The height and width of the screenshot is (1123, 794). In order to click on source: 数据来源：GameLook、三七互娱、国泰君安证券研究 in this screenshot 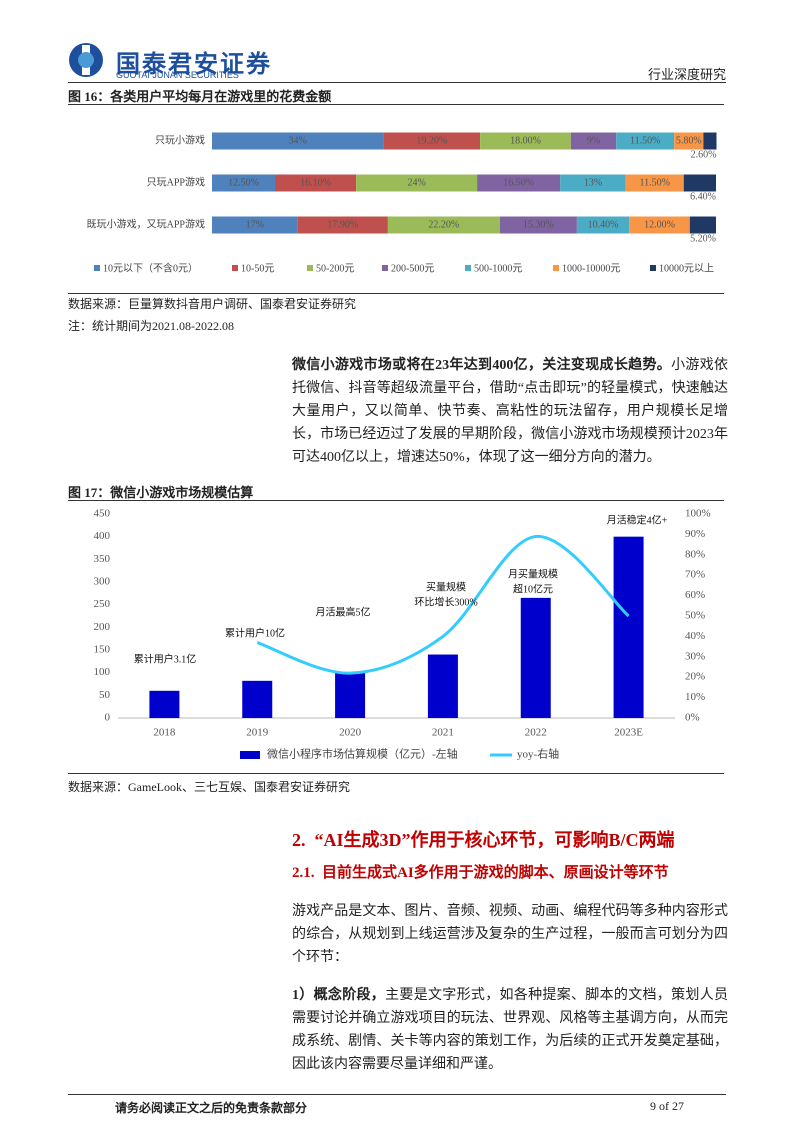, I will do `click(209, 787)`.